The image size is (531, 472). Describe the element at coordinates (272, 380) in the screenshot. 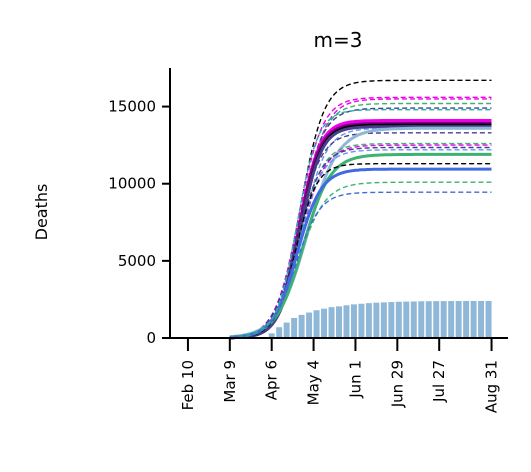

I see `x-tick-label: Apr 6` at that location.